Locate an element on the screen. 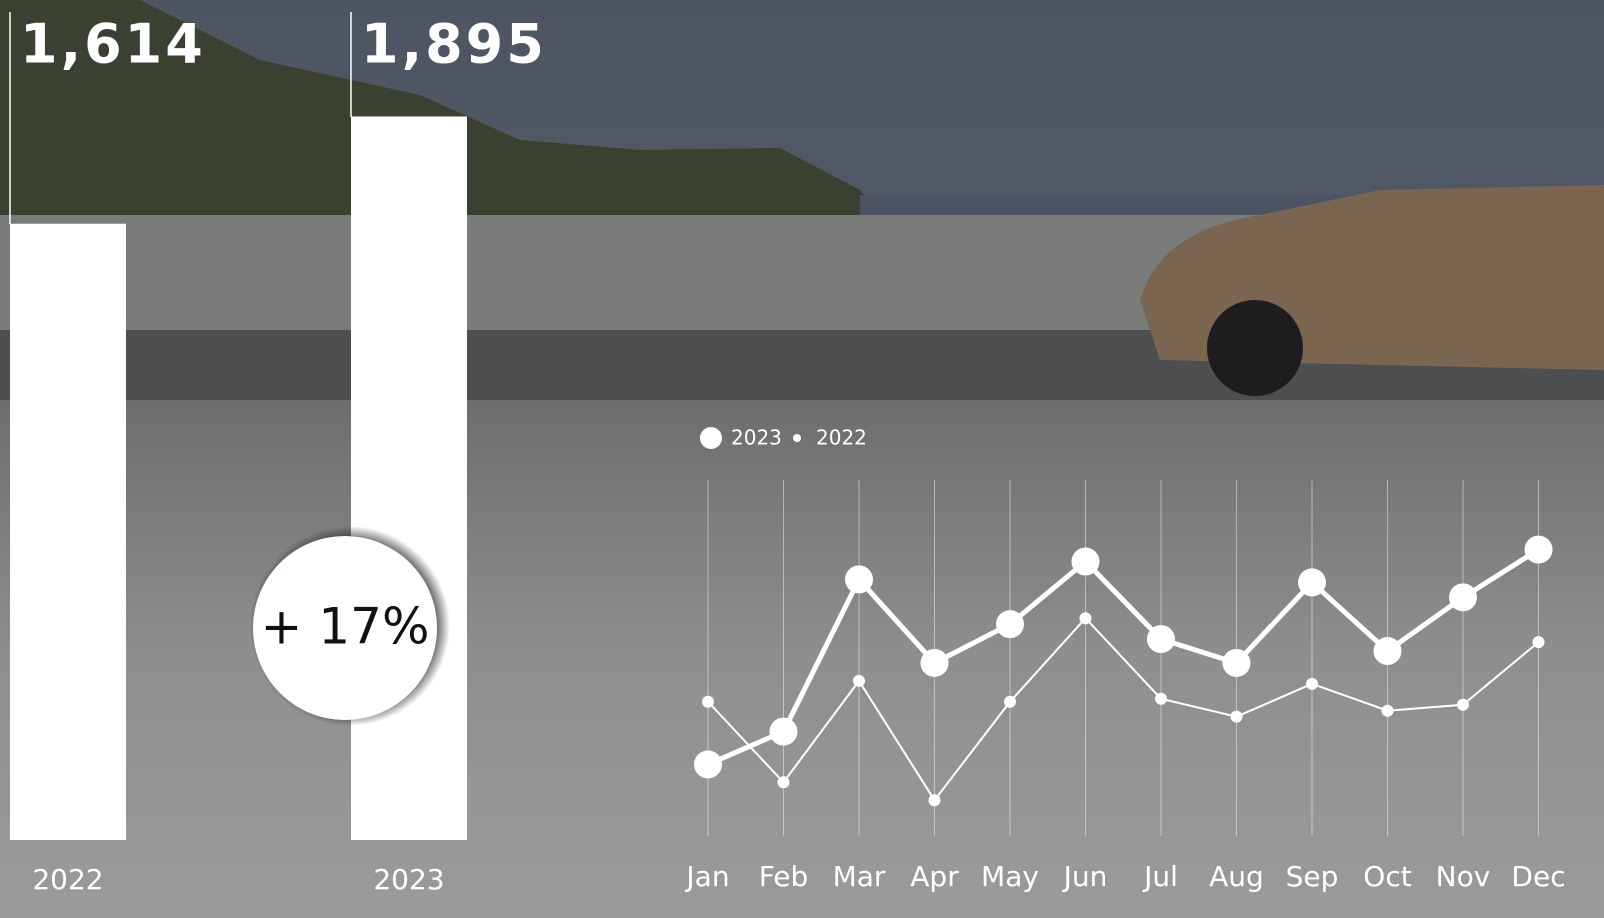 This screenshot has height=918, width=1604. x-tick-label: Jun is located at coordinates (1085, 876).